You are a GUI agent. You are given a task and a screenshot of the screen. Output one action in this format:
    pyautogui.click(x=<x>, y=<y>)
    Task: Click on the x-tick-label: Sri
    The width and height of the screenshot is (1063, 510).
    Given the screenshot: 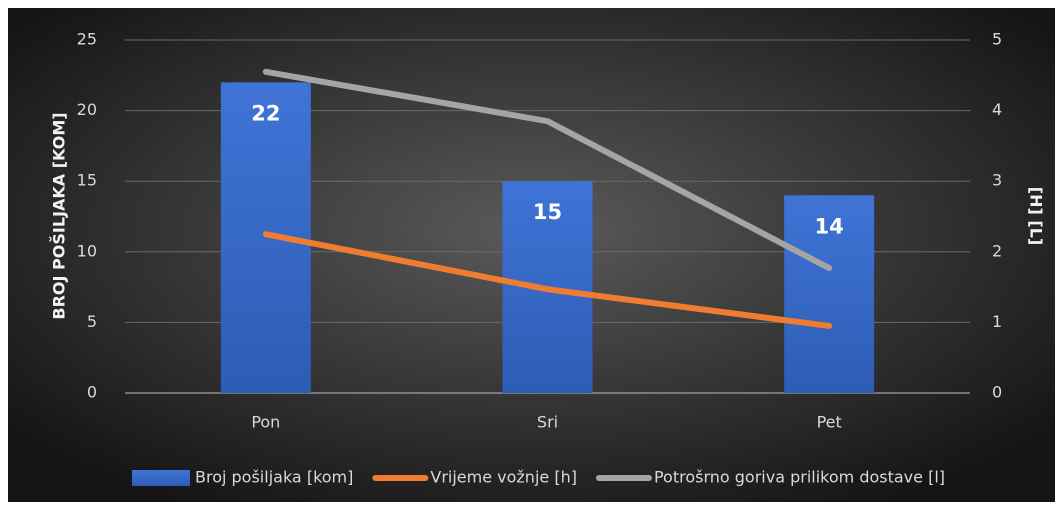 What is the action you would take?
    pyautogui.click(x=547, y=422)
    